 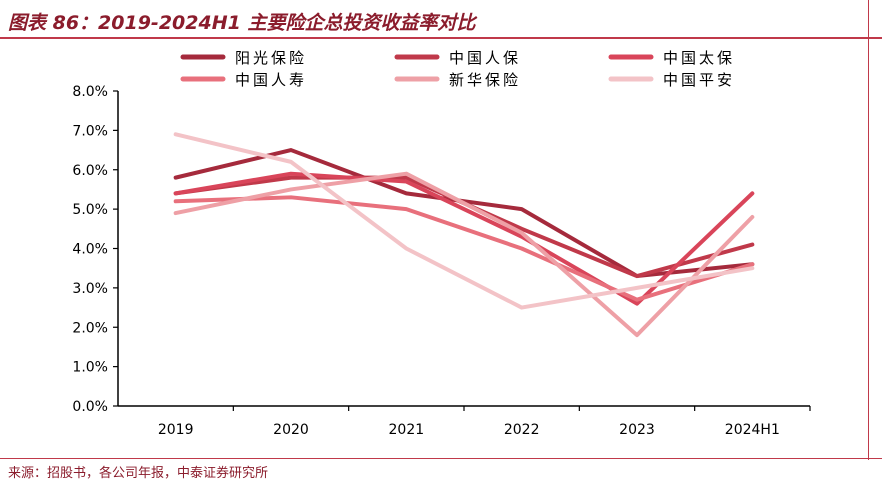 What do you see at coordinates (637, 430) in the screenshot?
I see `x-tick-label: 2023` at bounding box center [637, 430].